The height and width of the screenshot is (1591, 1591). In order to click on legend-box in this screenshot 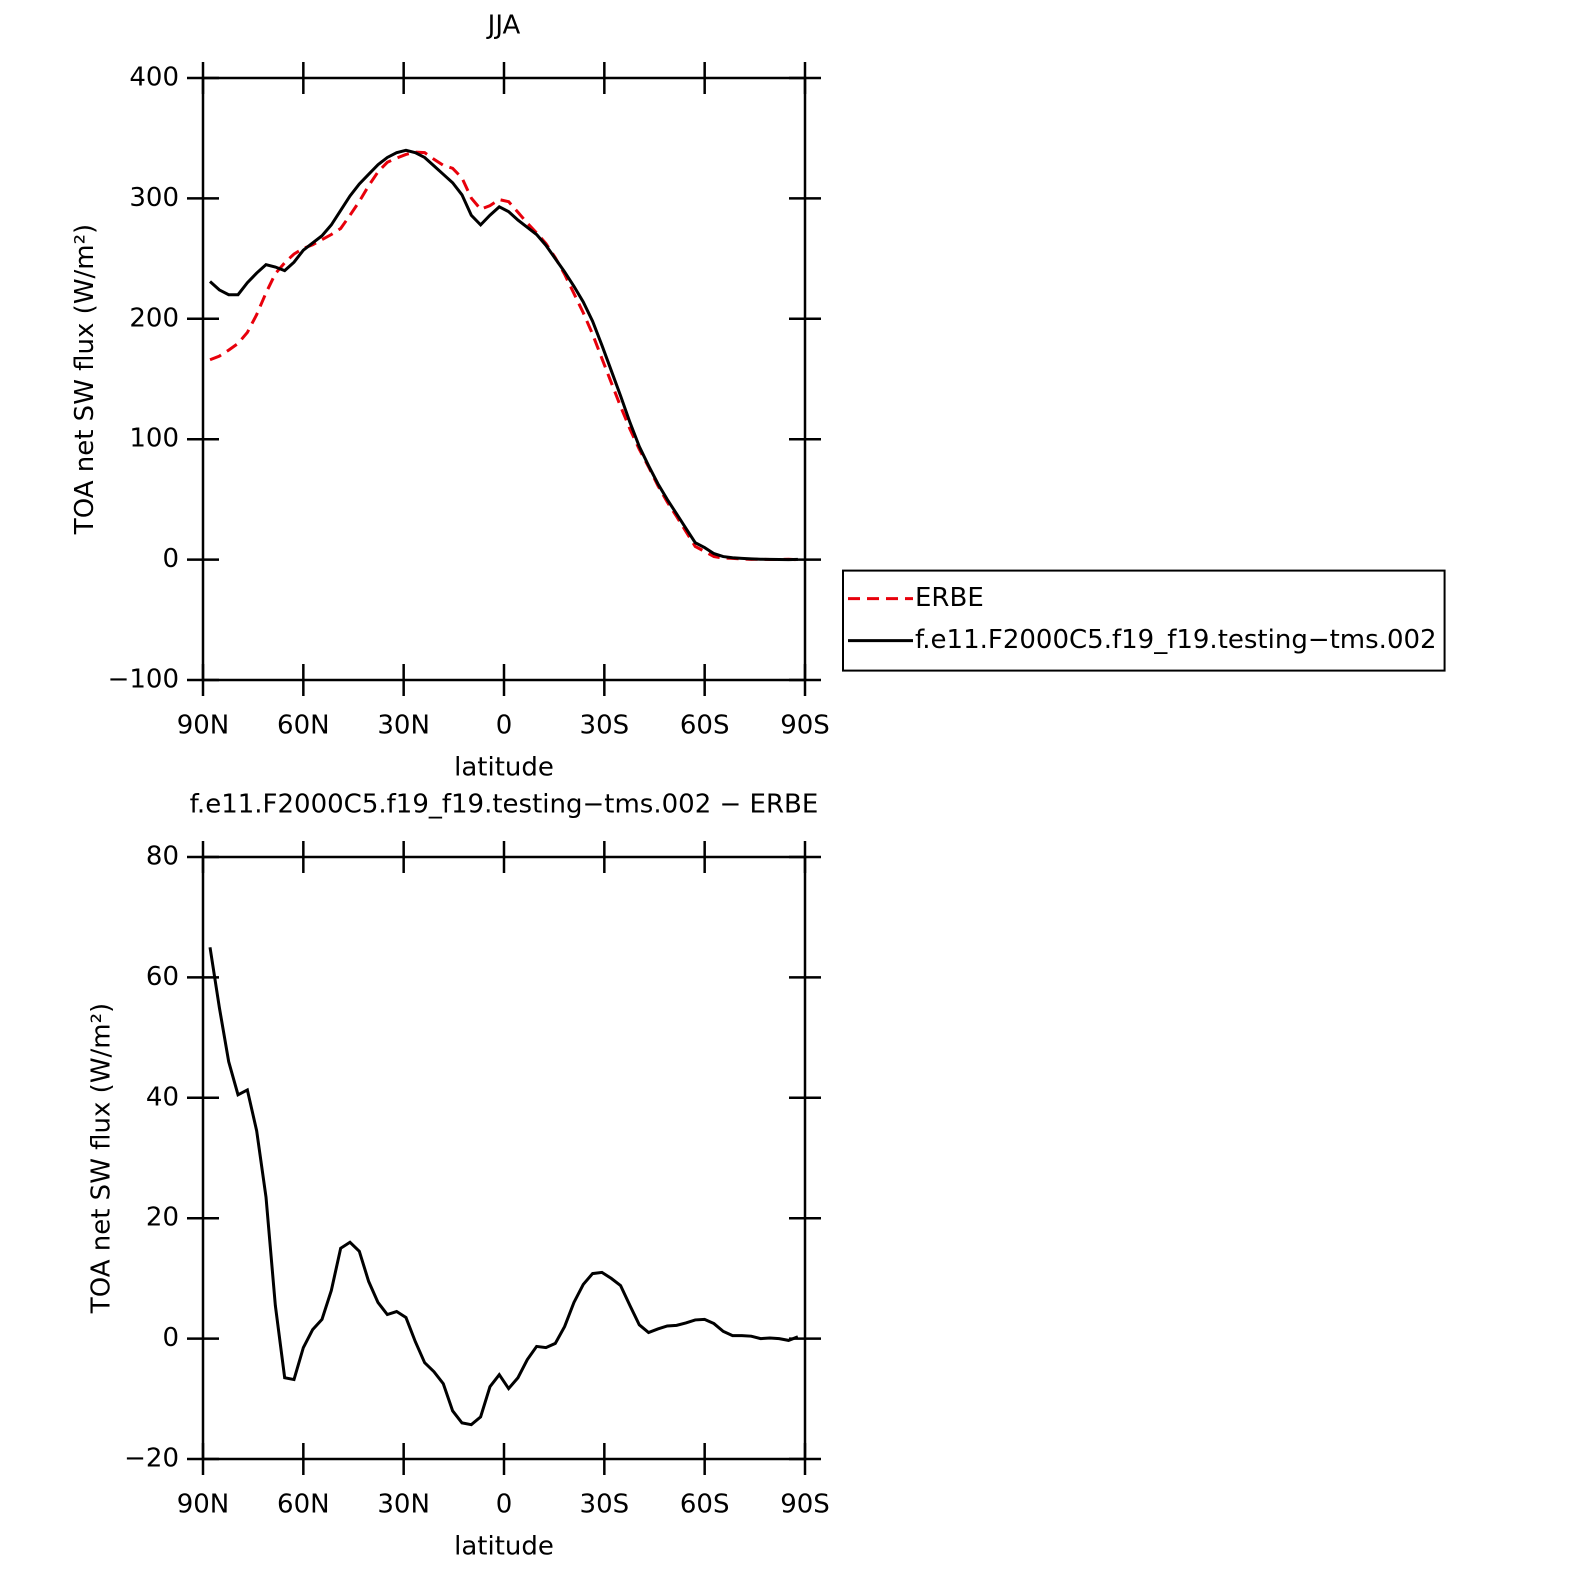, I will do `click(1144, 620)`.